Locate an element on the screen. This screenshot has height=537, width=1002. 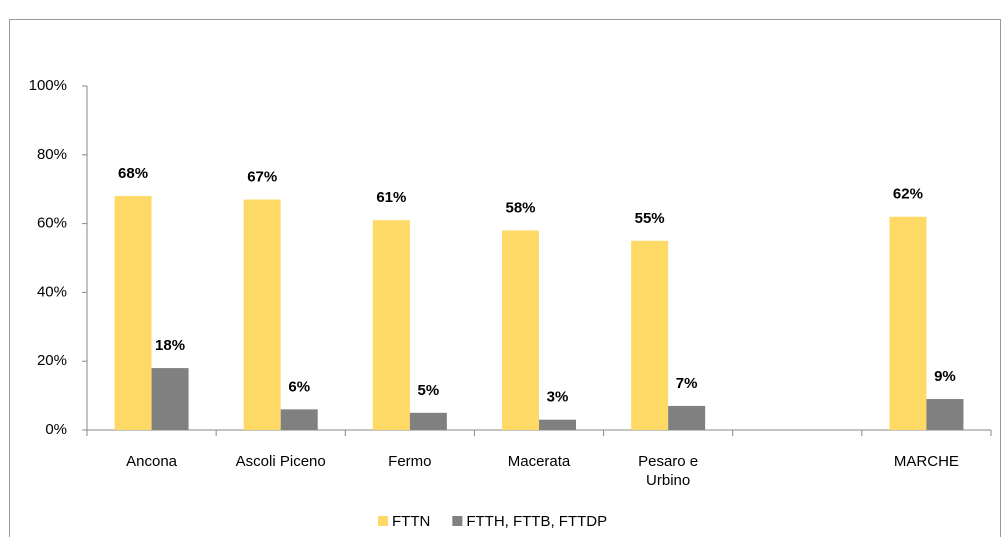
data-label: 55% is located at coordinates (650, 218).